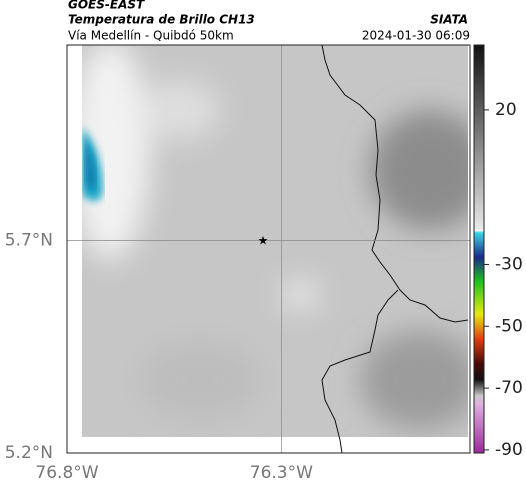  What do you see at coordinates (416, 36) in the screenshot?
I see `timestamp: 2024-01-30 06:09` at bounding box center [416, 36].